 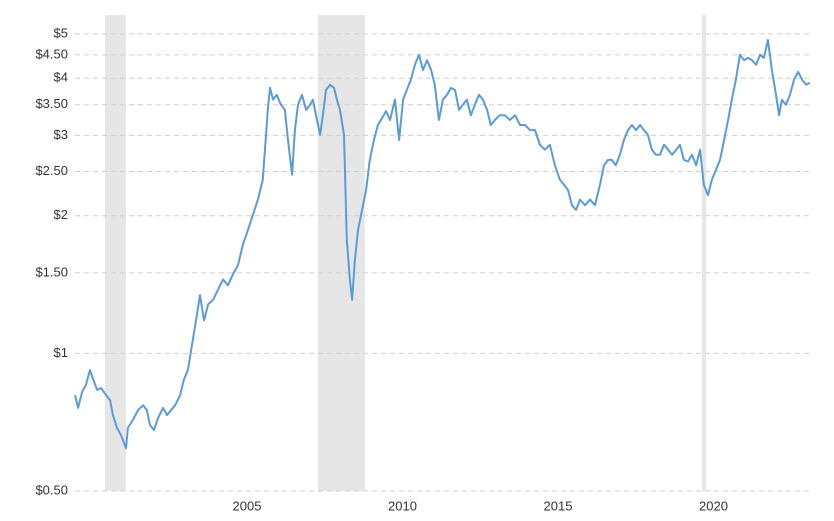 I want to click on y-tick-label: $3.50, so click(x=51, y=103).